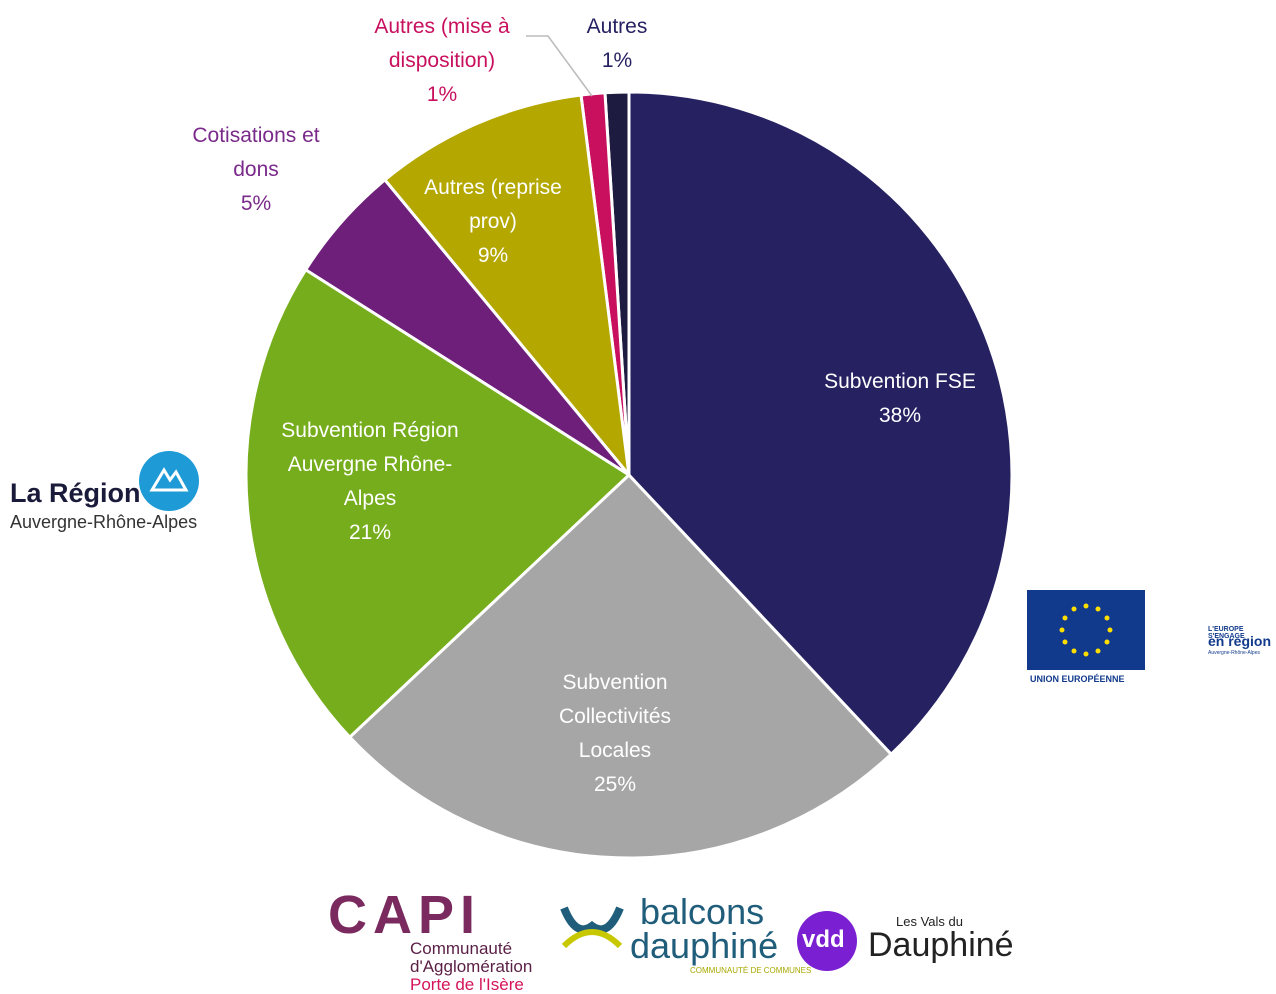  Describe the element at coordinates (900, 415) in the screenshot. I see `value-label: 38%` at that location.